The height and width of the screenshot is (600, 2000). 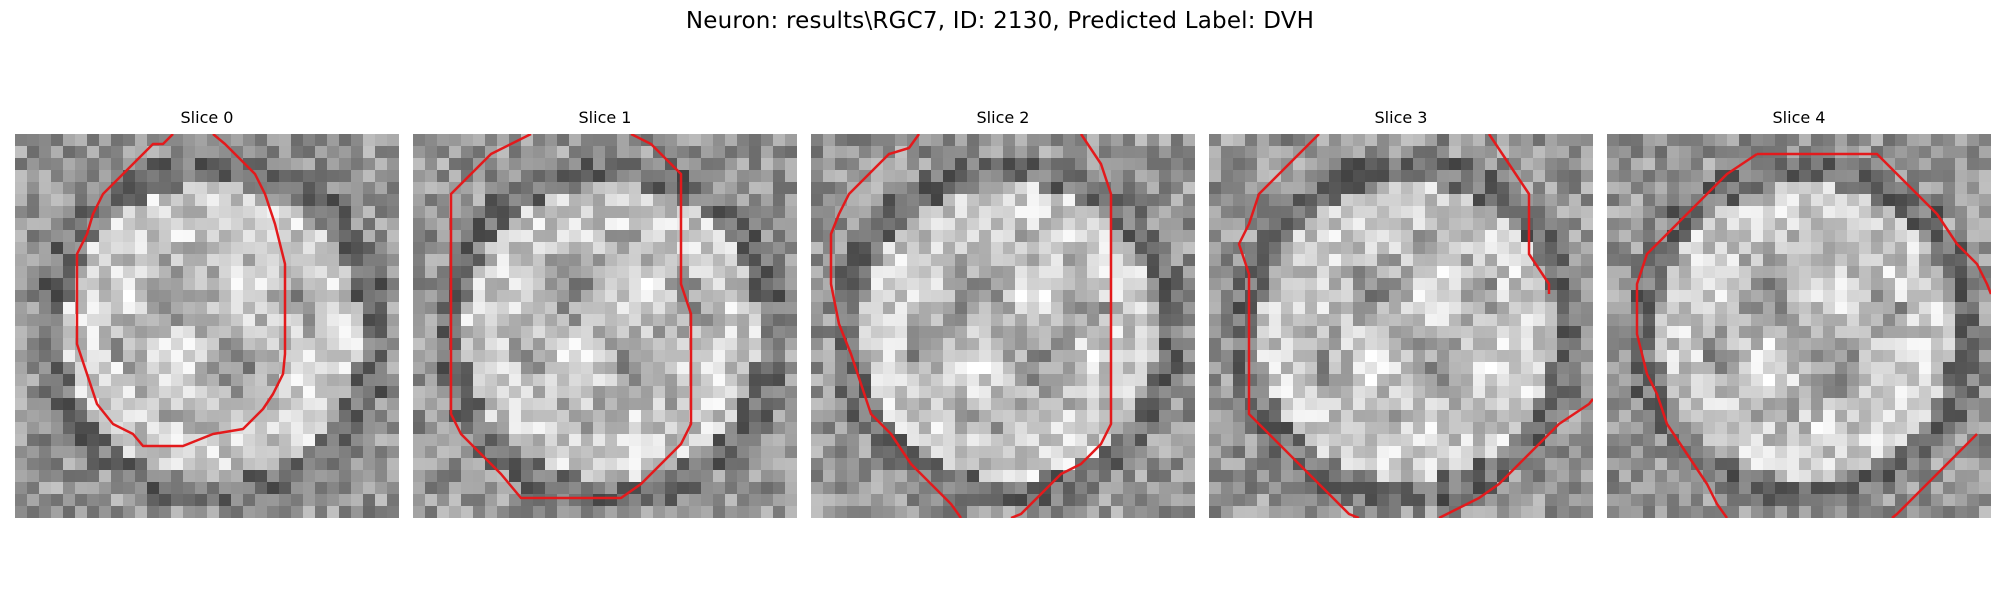 I want to click on slice-title: Slice 4, so click(x=1799, y=117).